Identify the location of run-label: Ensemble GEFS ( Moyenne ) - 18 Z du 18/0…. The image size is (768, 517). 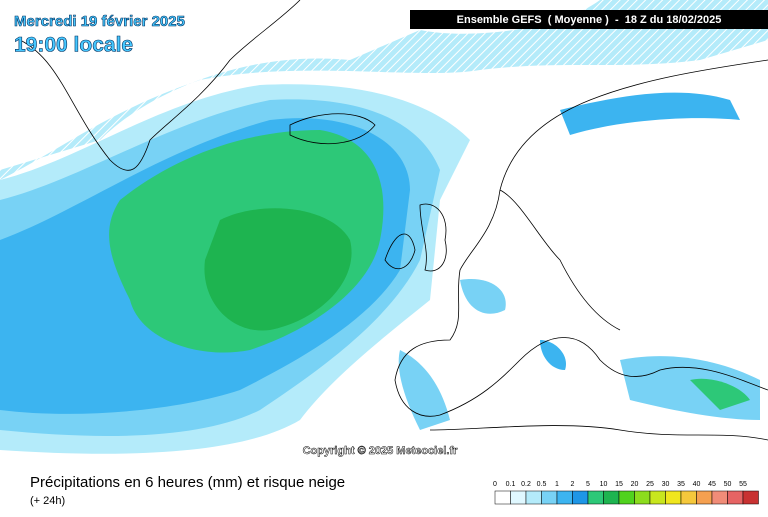
(589, 20).